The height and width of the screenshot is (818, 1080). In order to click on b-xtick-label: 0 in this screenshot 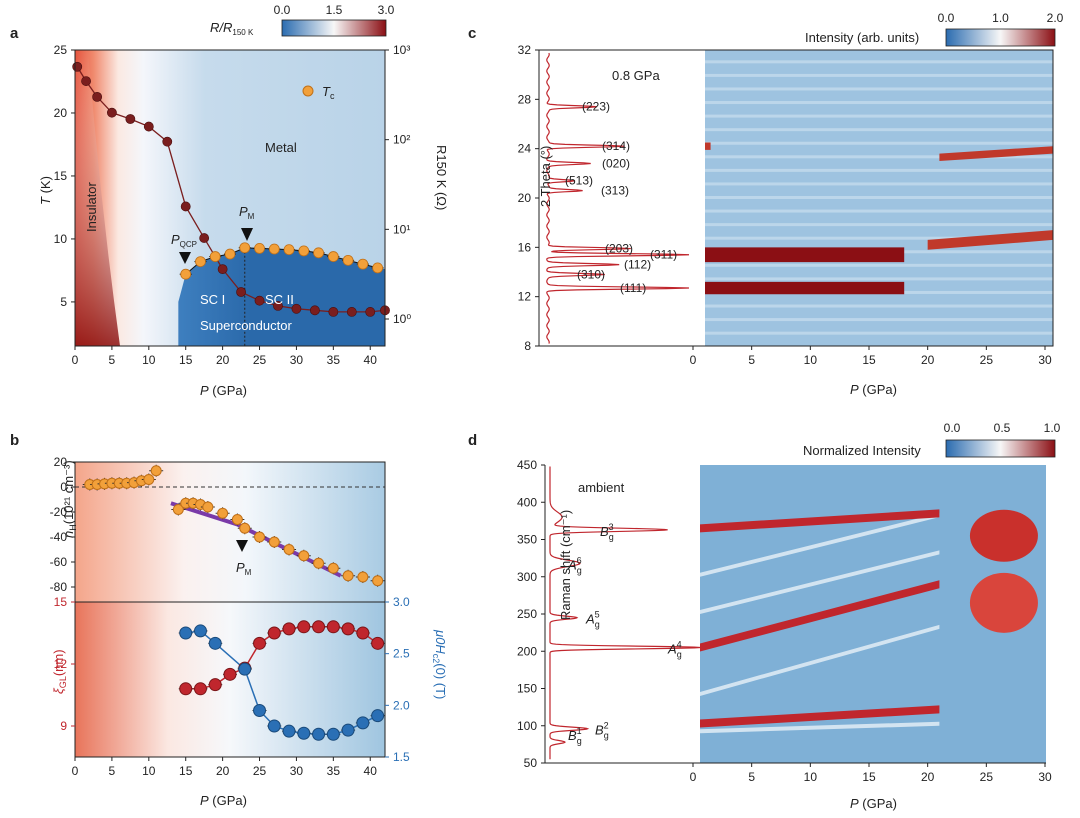, I will do `click(75, 771)`.